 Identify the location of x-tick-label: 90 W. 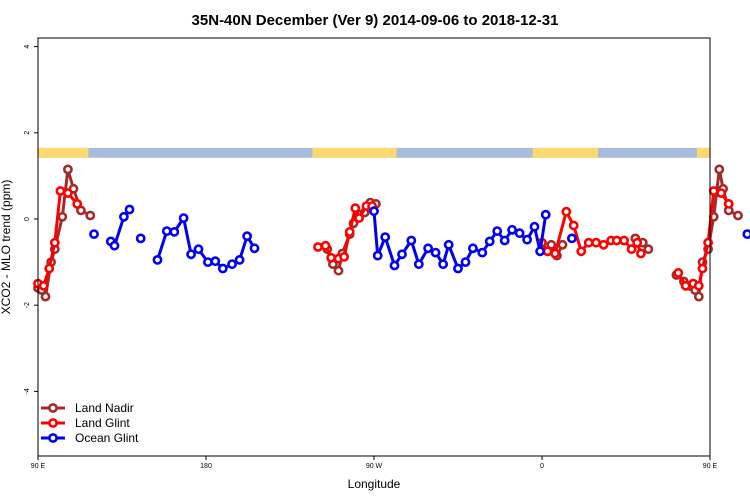
(374, 466).